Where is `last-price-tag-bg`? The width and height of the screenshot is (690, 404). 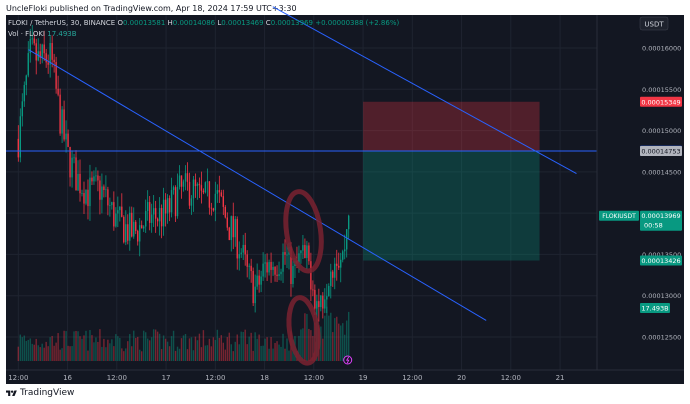
last-price-tag-bg is located at coordinates (661, 220).